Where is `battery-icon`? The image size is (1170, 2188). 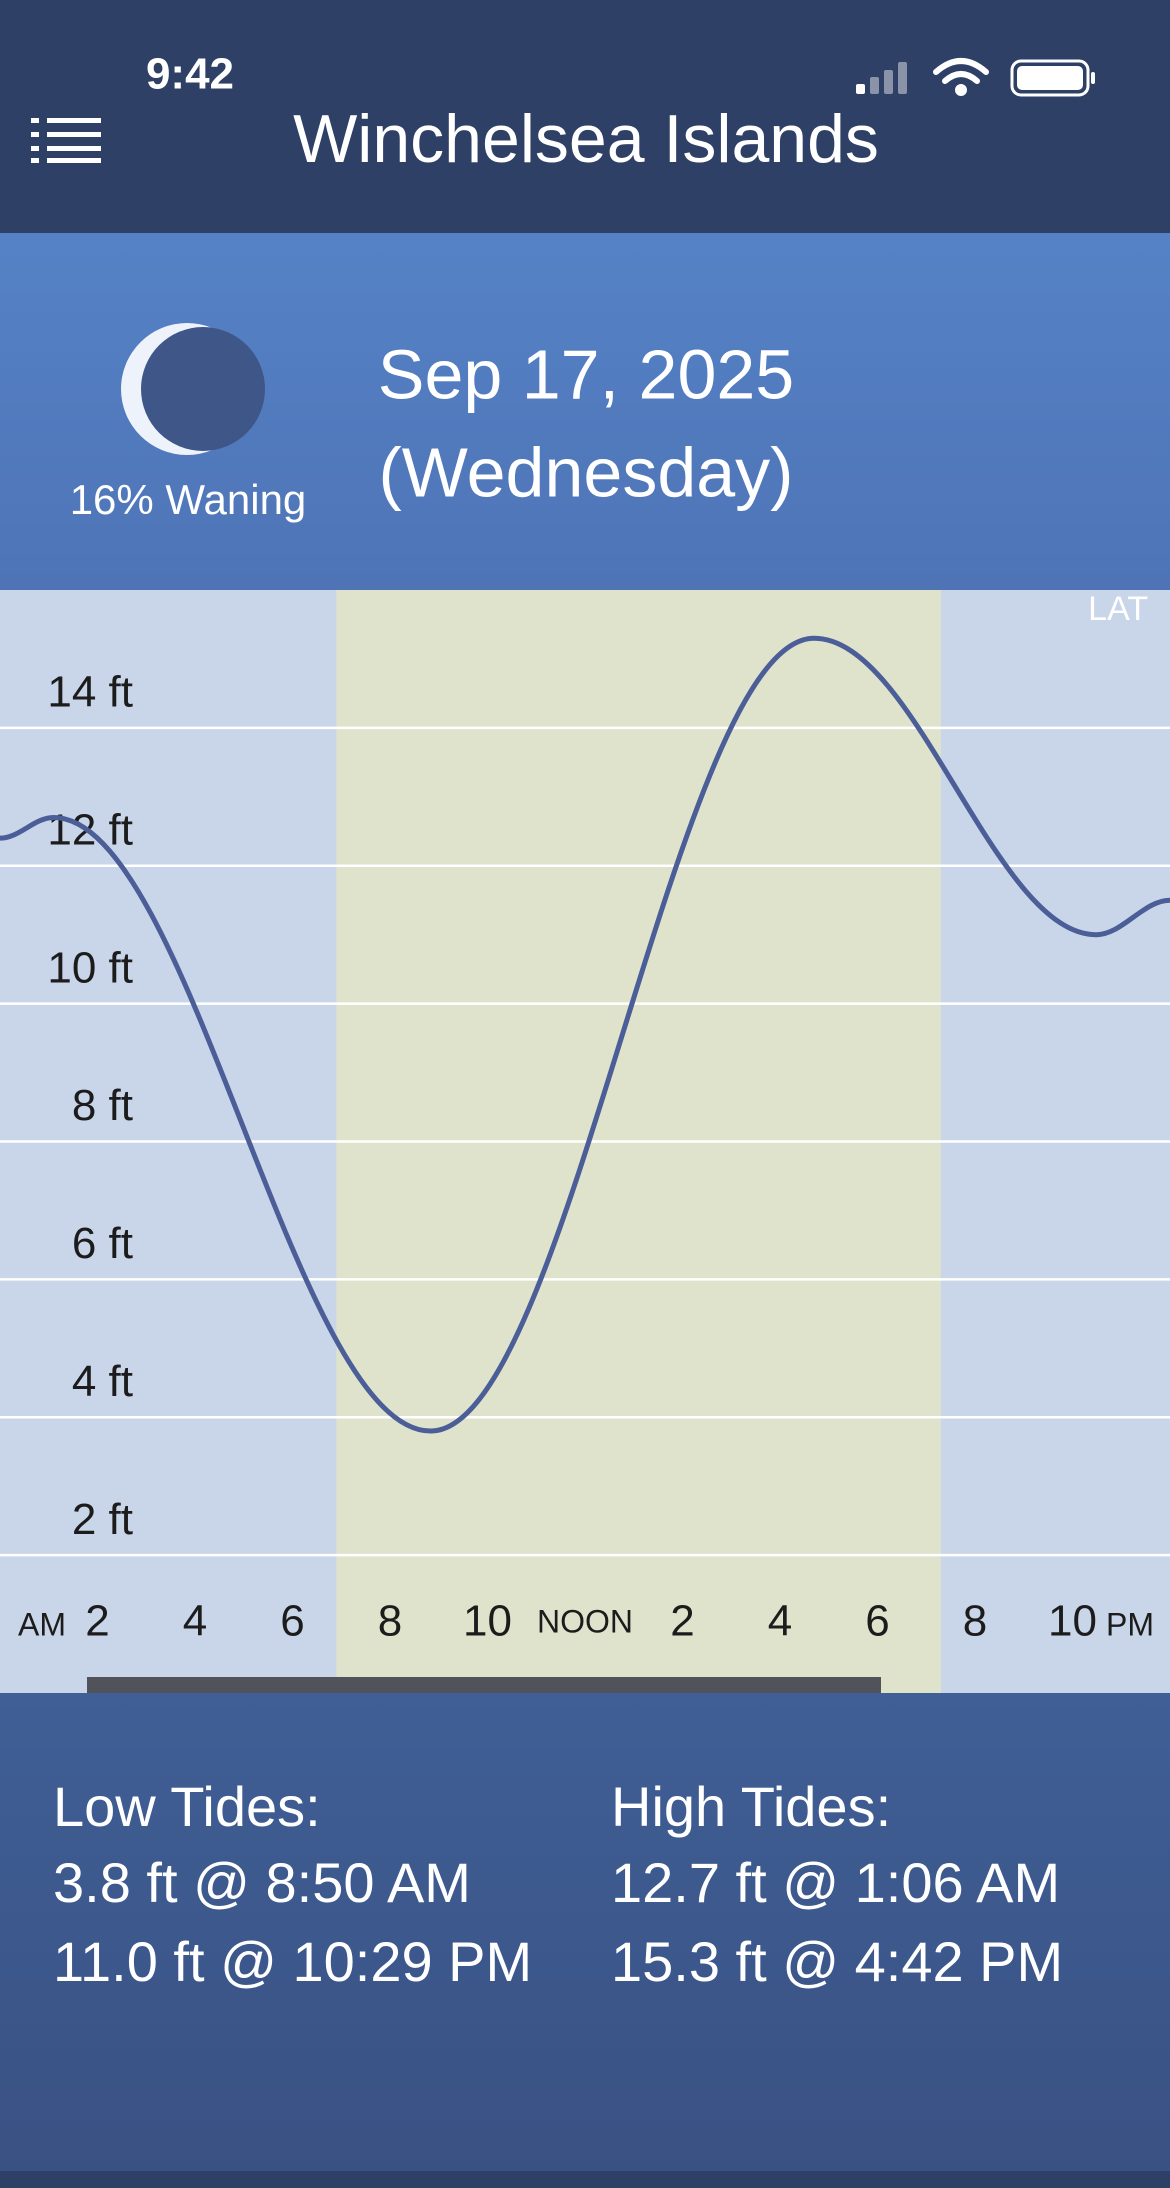
battery-icon is located at coordinates (1052, 78).